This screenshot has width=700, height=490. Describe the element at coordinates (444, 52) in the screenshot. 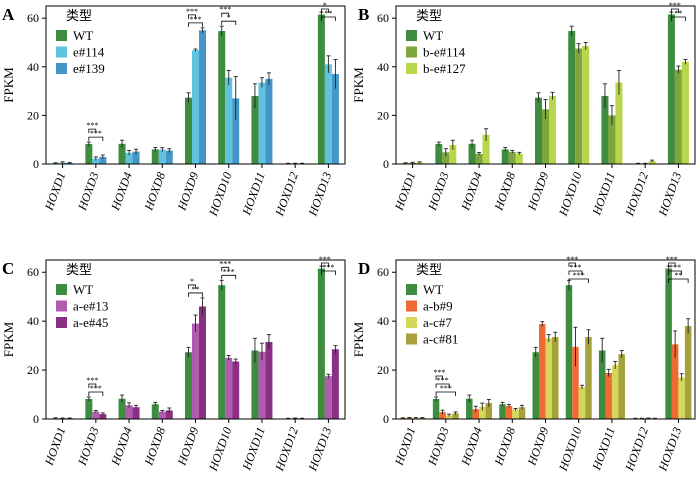

I see `legend-label: b-e#114` at that location.